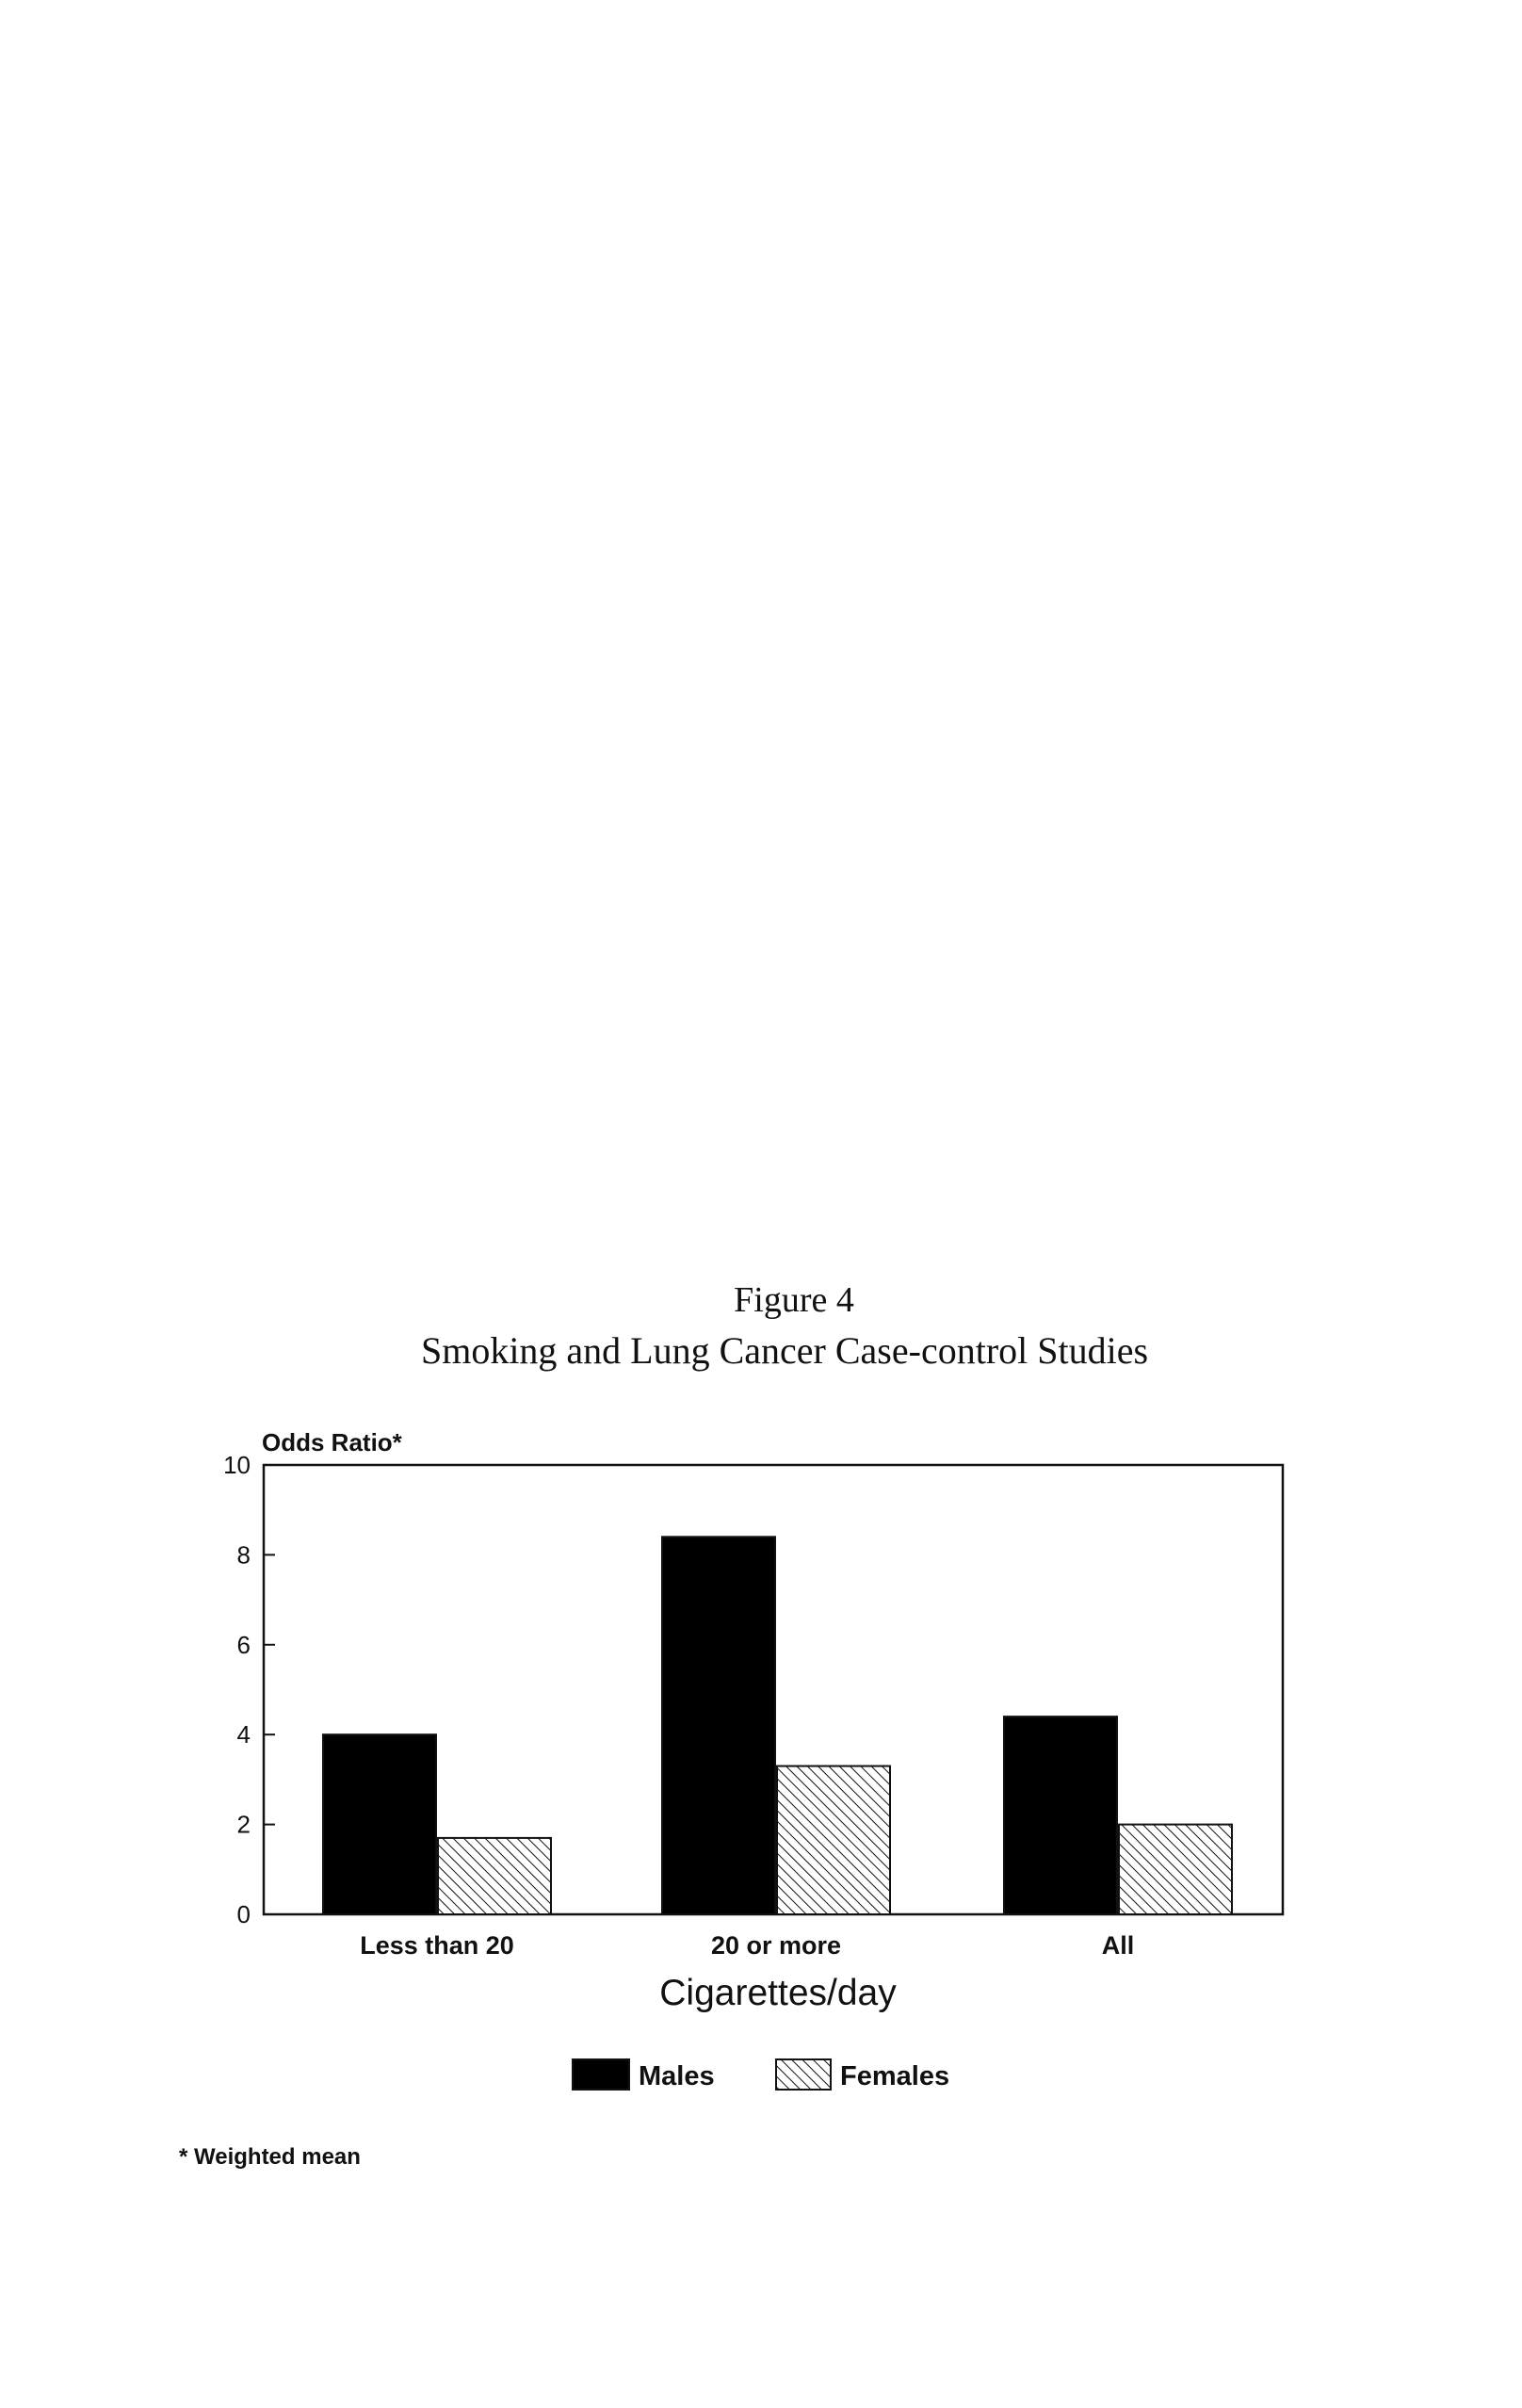 This screenshot has height=2408, width=1522. Describe the element at coordinates (244, 1645) in the screenshot. I see `y-tick-label: 6` at that location.